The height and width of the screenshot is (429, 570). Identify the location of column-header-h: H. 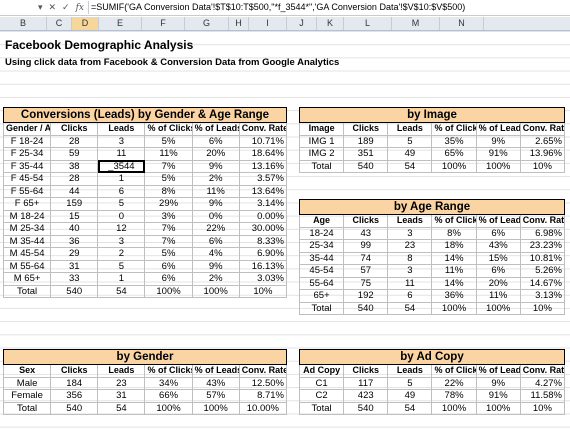
(239, 23).